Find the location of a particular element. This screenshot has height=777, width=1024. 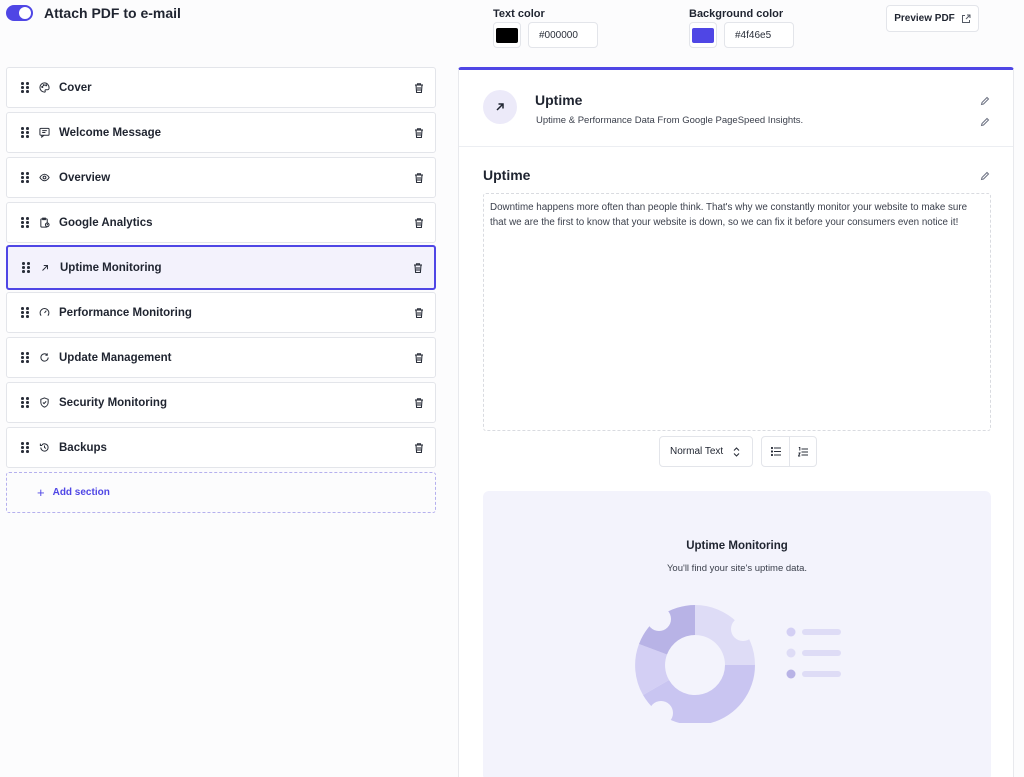

attach-pdf-label: Attach PDF to e-mail is located at coordinates (112, 13).